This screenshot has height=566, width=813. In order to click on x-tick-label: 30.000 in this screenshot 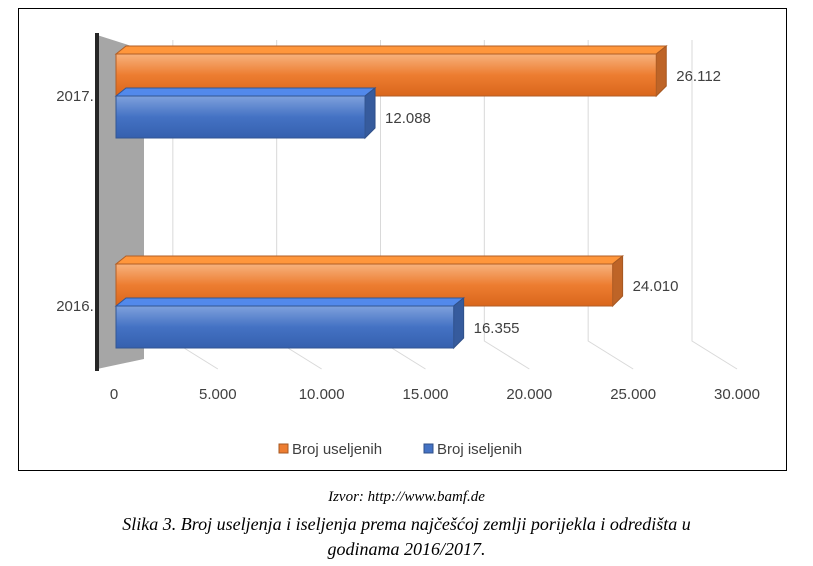, I will do `click(737, 394)`.